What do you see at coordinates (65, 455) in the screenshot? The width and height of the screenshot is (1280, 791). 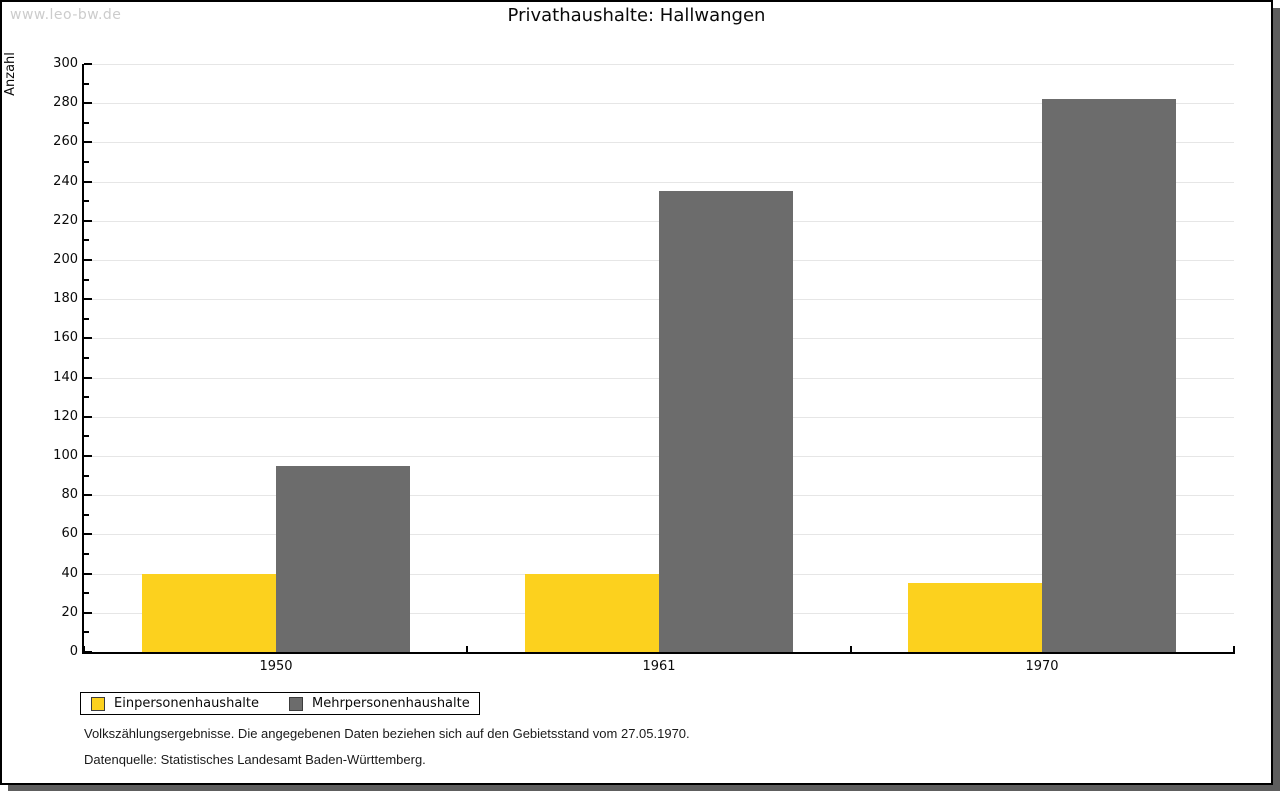 I see `y-tick-label-100: 100` at bounding box center [65, 455].